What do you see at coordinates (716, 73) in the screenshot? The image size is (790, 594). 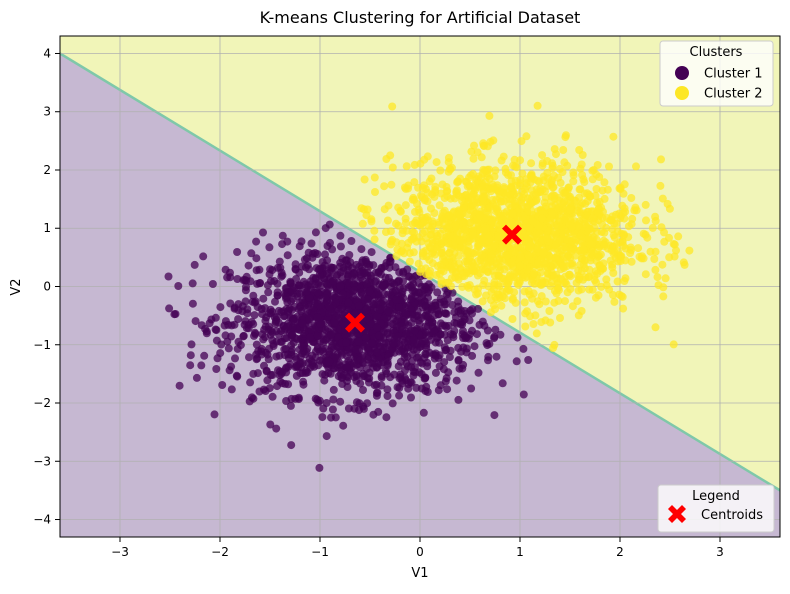 I see `clusters-legend: Clusters Cluster 1 Cluster 2` at bounding box center [716, 73].